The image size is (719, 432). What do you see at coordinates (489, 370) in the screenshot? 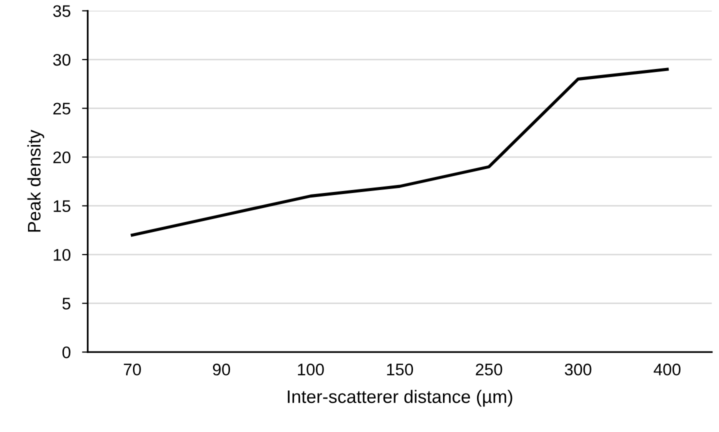
I see `x-tick-label: 250` at bounding box center [489, 370].